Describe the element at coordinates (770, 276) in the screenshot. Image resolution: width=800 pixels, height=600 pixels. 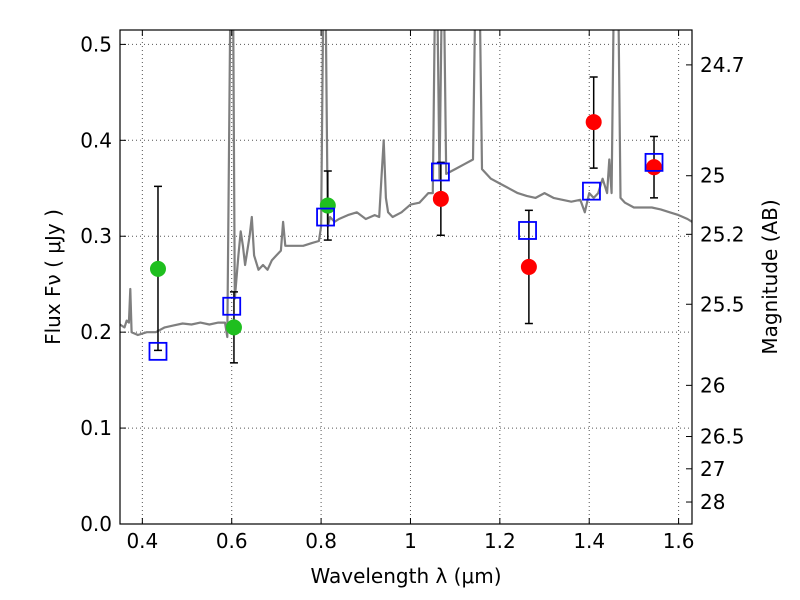
I see `right-axis-label: Magnitude (AB)` at that location.